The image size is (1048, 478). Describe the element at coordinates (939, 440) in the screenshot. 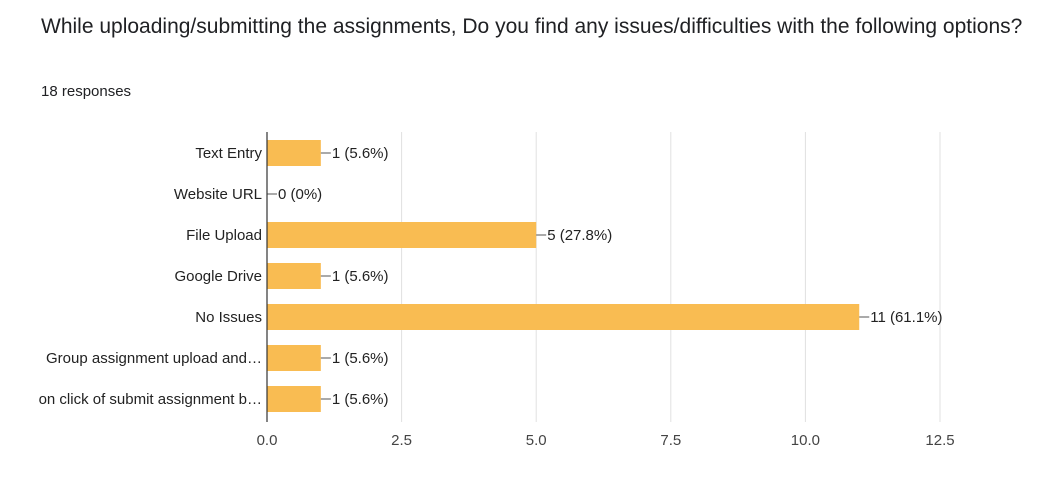

I see `x-tick-label: 12.5` at that location.